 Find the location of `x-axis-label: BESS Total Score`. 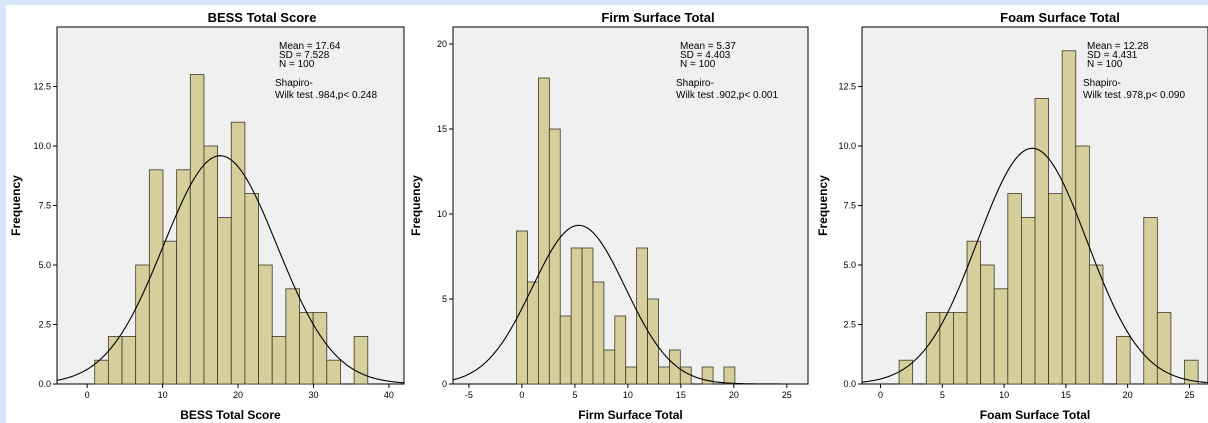

x-axis-label: BESS Total Score is located at coordinates (230, 415).